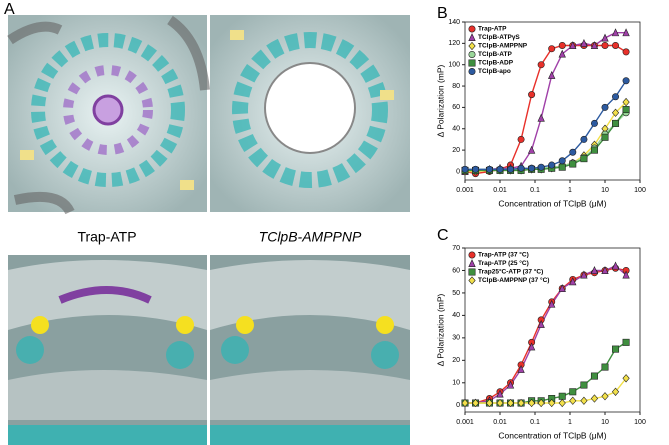 This screenshot has height=445, width=669. Describe the element at coordinates (503, 255) in the screenshot. I see `legend-label: Trap-ATP (37 °C)` at that location.